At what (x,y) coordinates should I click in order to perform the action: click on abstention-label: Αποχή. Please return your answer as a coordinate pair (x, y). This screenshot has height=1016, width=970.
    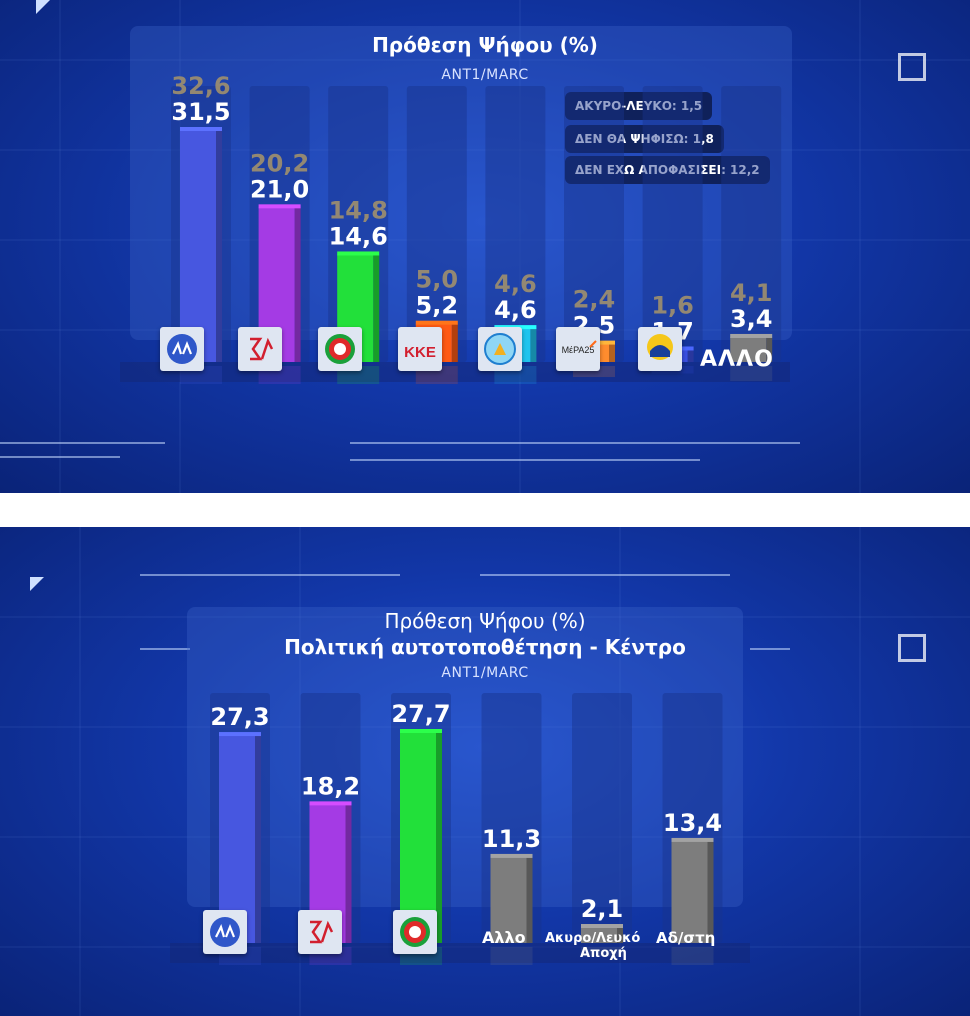
    Looking at the image, I should click on (603, 953).